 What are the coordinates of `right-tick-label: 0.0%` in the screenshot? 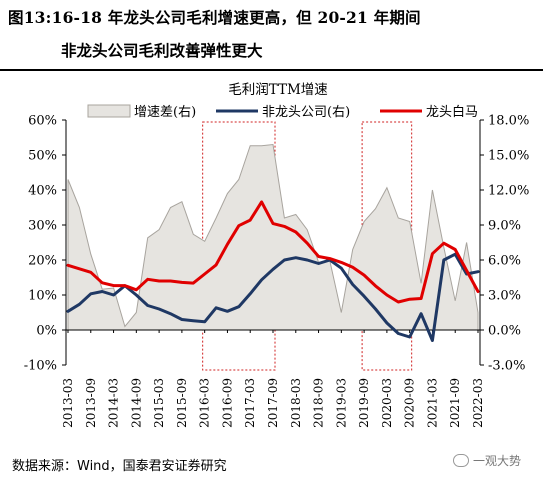 It's located at (504, 331).